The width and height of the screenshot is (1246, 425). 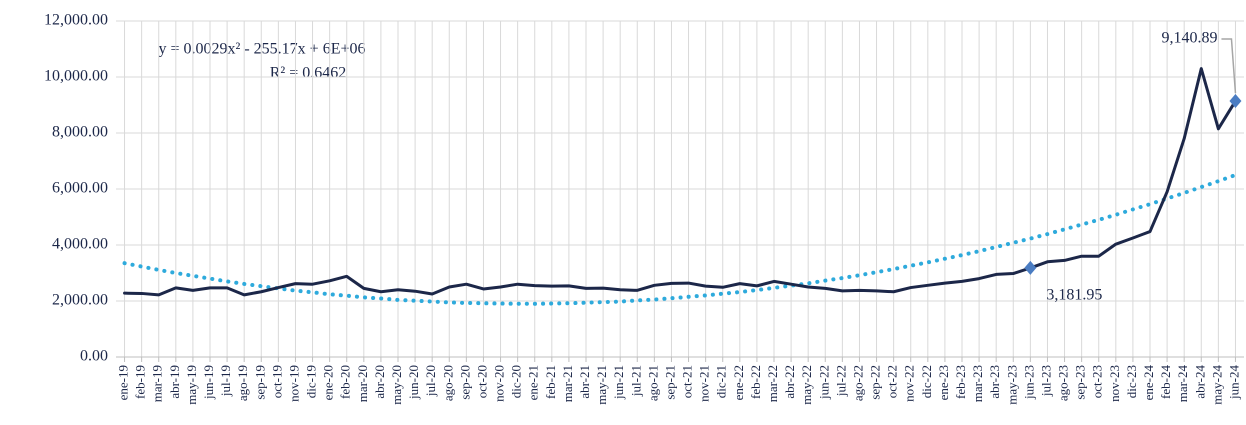 I want to click on x-tick-label: ene-24, so click(x=1148, y=383).